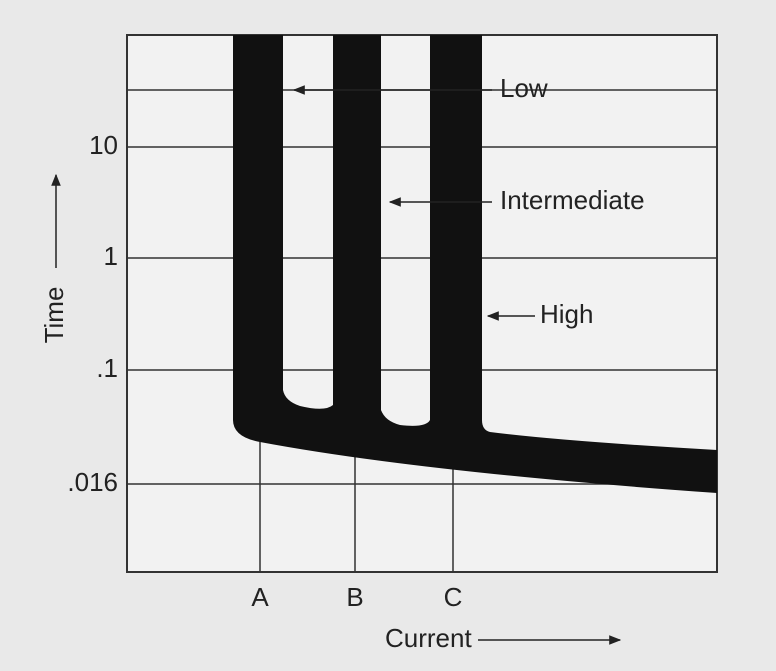  What do you see at coordinates (103, 145) in the screenshot?
I see `y-tick-label: 10` at bounding box center [103, 145].